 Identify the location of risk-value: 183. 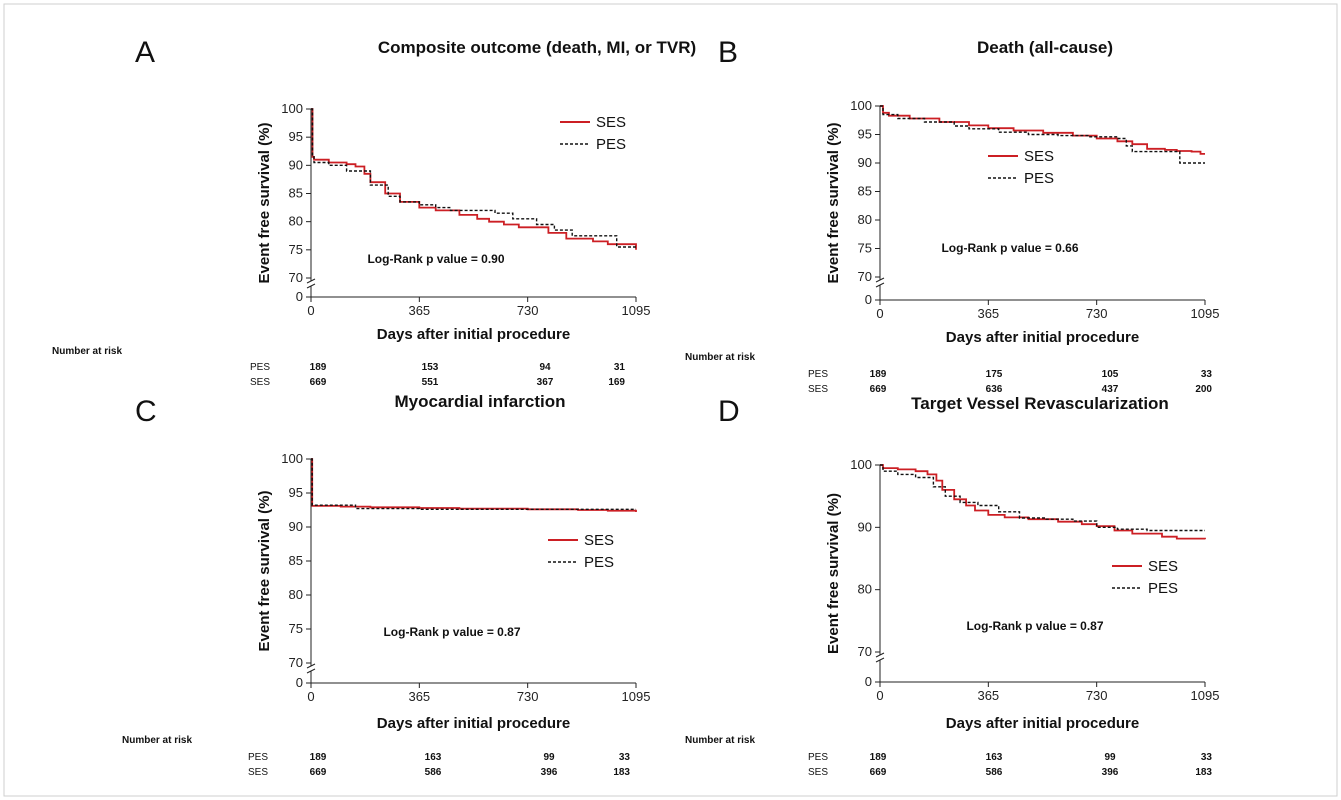
(1203, 772).